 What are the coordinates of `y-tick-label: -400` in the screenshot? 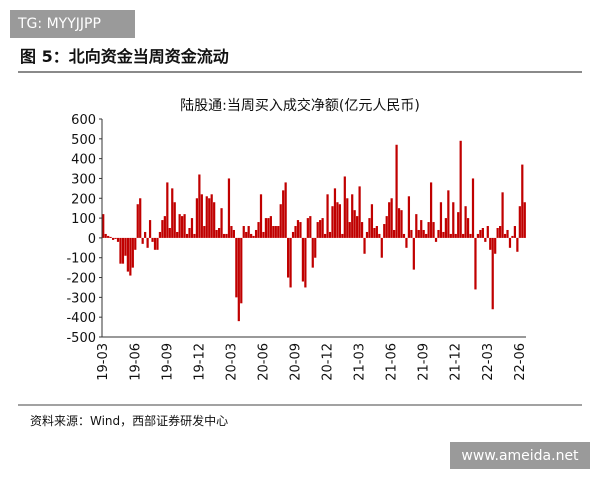 It's located at (81, 318).